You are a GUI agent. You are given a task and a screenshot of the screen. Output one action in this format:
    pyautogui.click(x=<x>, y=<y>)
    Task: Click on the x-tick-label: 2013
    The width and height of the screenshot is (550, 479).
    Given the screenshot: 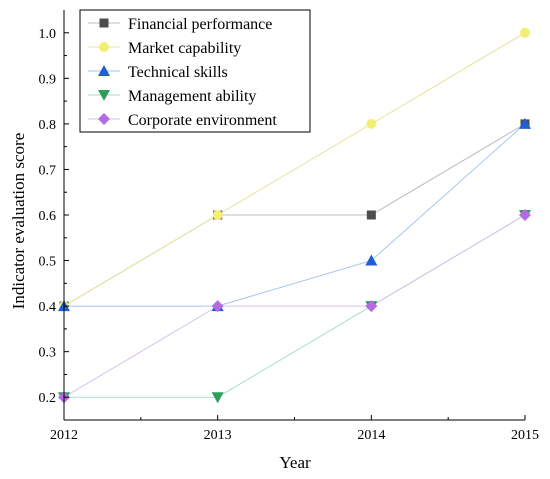 What is the action you would take?
    pyautogui.click(x=218, y=435)
    